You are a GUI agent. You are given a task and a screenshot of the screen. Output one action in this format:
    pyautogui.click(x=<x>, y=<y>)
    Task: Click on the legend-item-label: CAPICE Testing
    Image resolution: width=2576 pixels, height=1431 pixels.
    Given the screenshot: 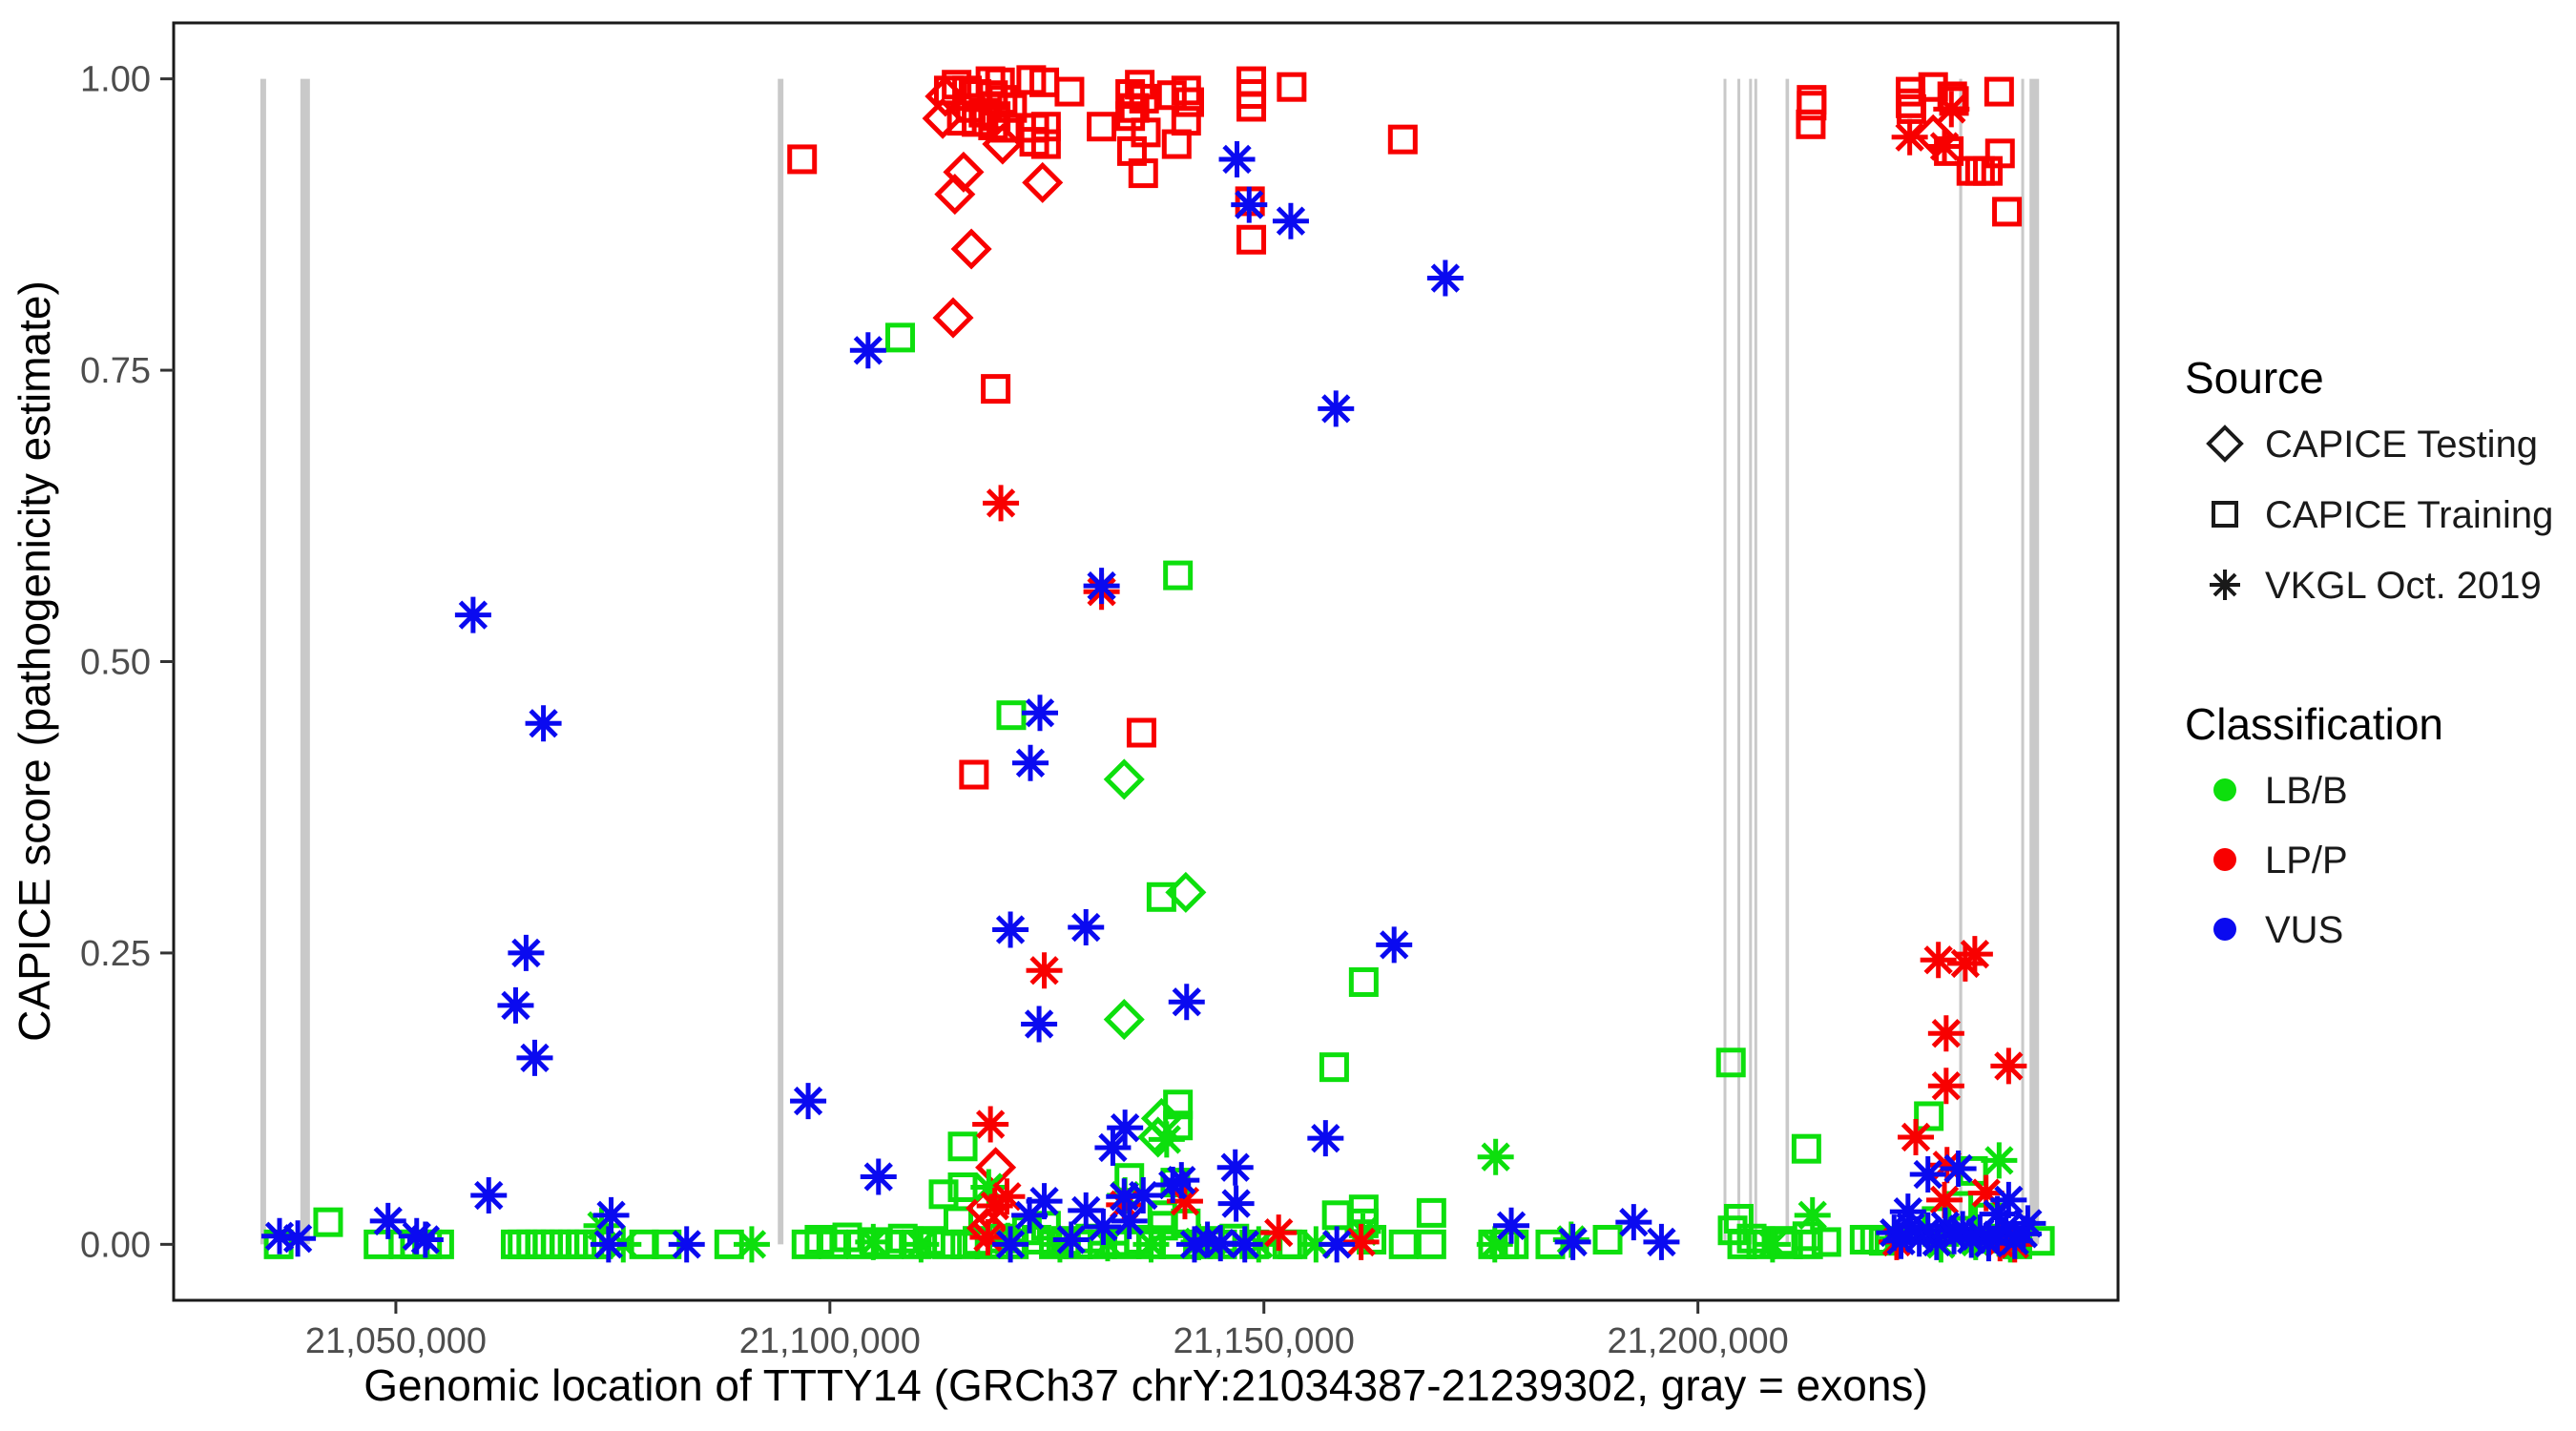 What is the action you would take?
    pyautogui.click(x=2401, y=445)
    